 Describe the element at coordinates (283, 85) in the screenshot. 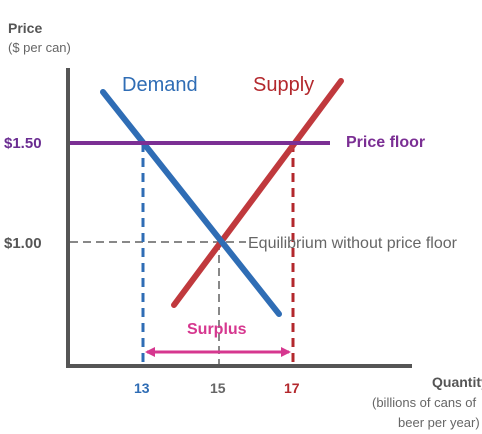

I see `supply-label: Supply` at that location.